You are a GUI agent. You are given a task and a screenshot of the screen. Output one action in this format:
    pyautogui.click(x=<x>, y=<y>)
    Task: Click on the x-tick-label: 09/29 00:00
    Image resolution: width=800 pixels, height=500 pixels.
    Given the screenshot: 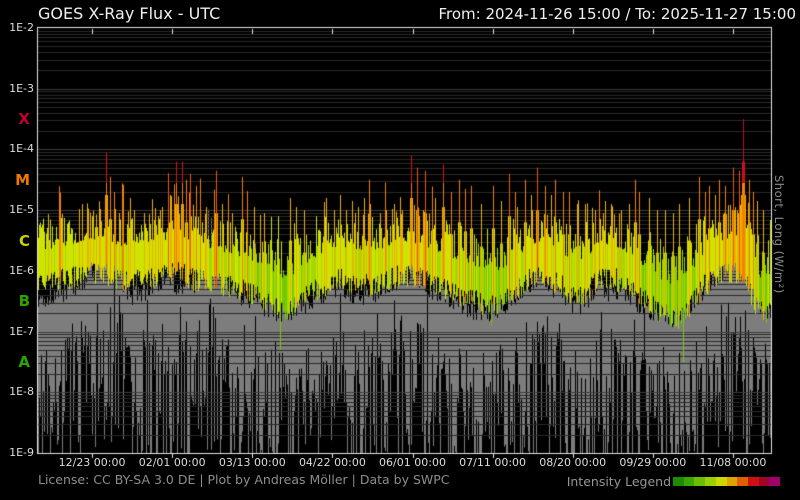 What is the action you would take?
    pyautogui.click(x=653, y=462)
    